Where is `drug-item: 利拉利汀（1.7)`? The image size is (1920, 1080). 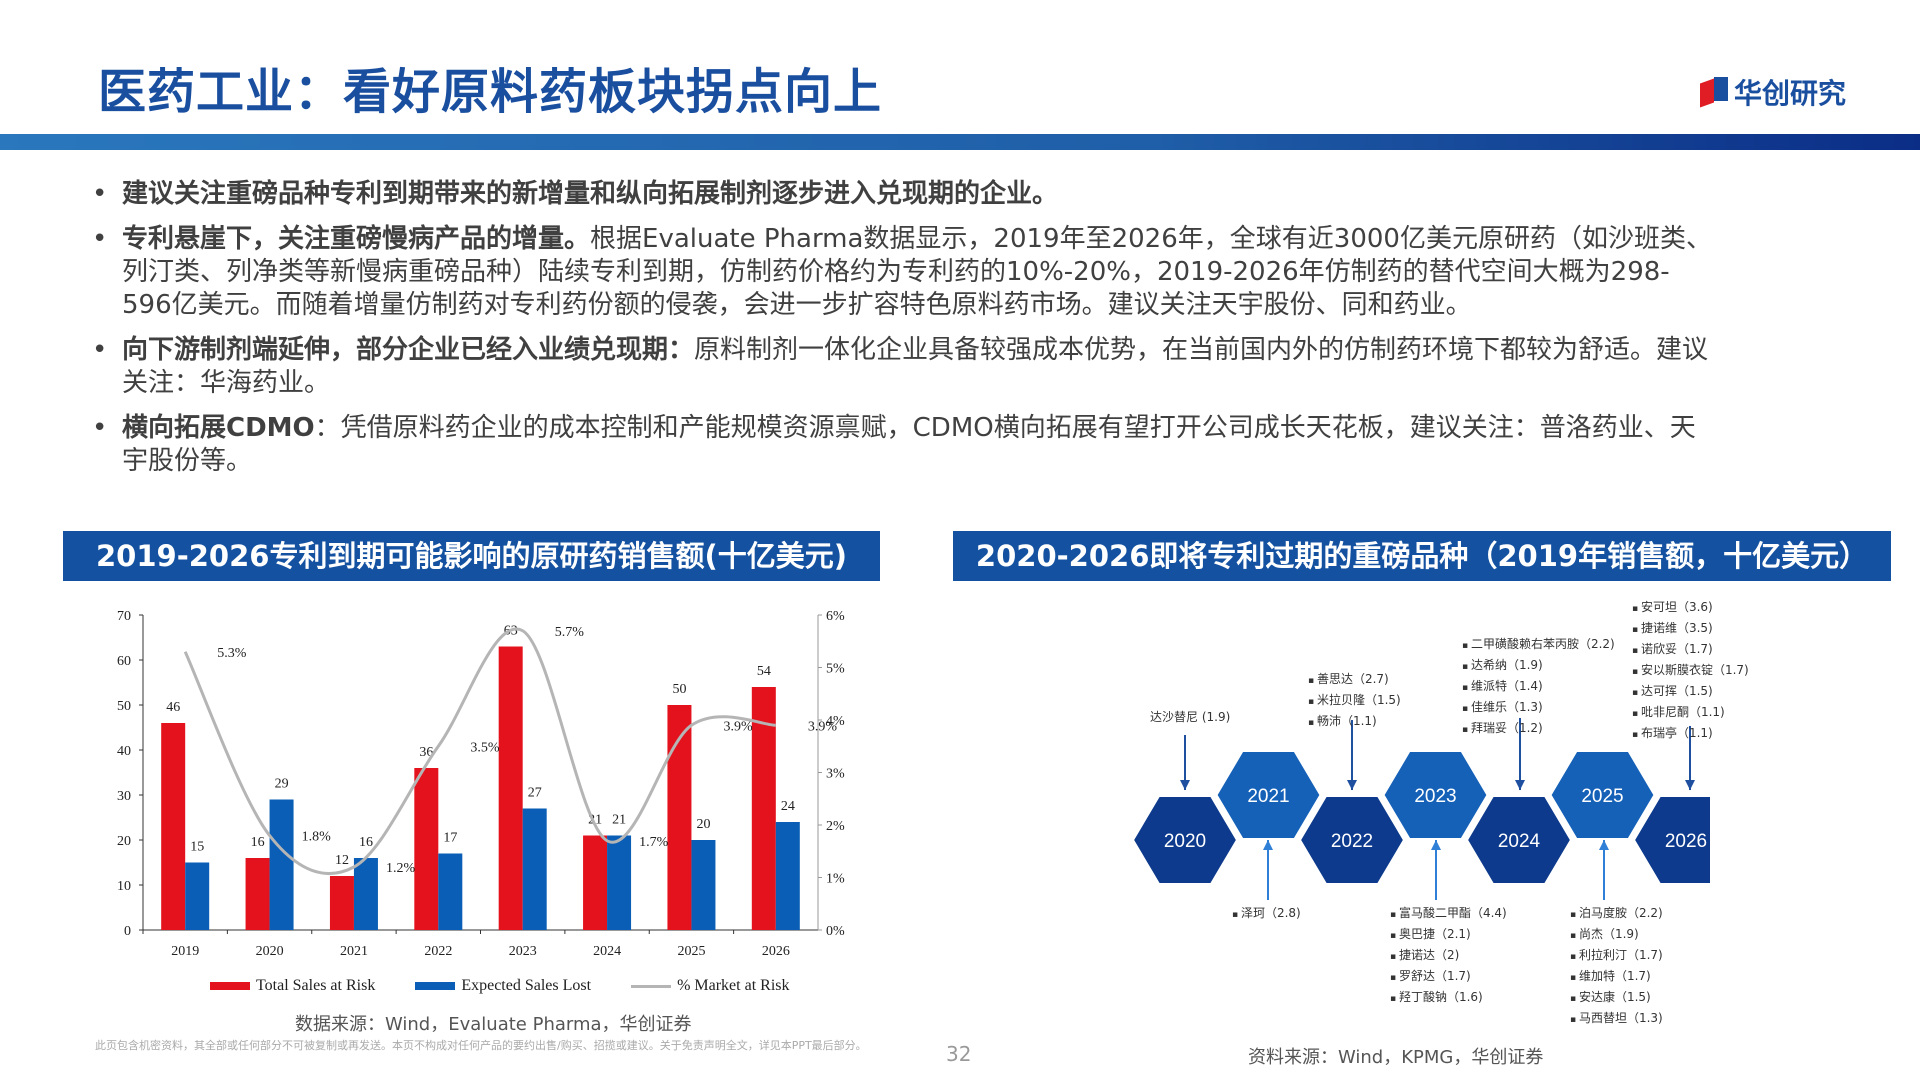 drug-item: 利拉利汀（1.7) is located at coordinates (1616, 956).